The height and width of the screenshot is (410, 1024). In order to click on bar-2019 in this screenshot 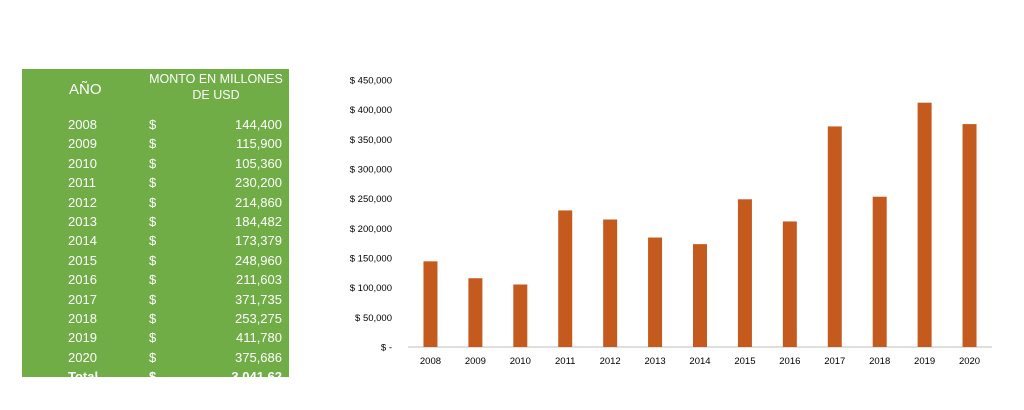, I will do `click(924, 224)`.